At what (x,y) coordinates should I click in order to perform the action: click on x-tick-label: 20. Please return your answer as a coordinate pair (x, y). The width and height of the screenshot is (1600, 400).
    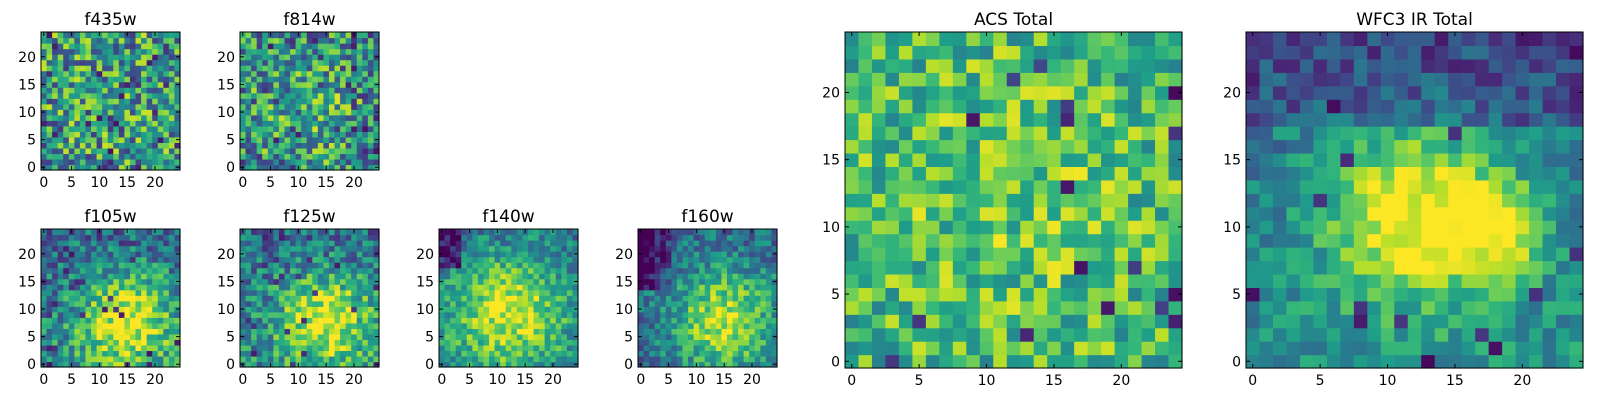
    Looking at the image, I should click on (1121, 381).